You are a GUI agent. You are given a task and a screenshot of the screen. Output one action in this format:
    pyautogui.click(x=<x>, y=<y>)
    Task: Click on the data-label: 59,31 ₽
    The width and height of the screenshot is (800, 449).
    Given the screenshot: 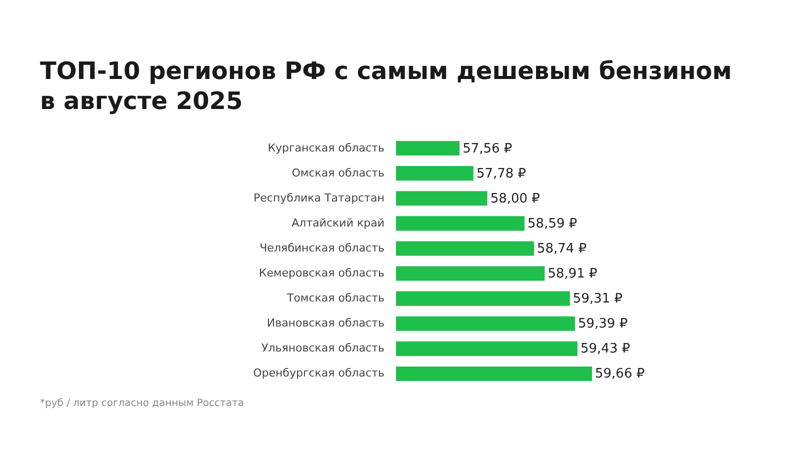 What is the action you would take?
    pyautogui.click(x=597, y=299)
    